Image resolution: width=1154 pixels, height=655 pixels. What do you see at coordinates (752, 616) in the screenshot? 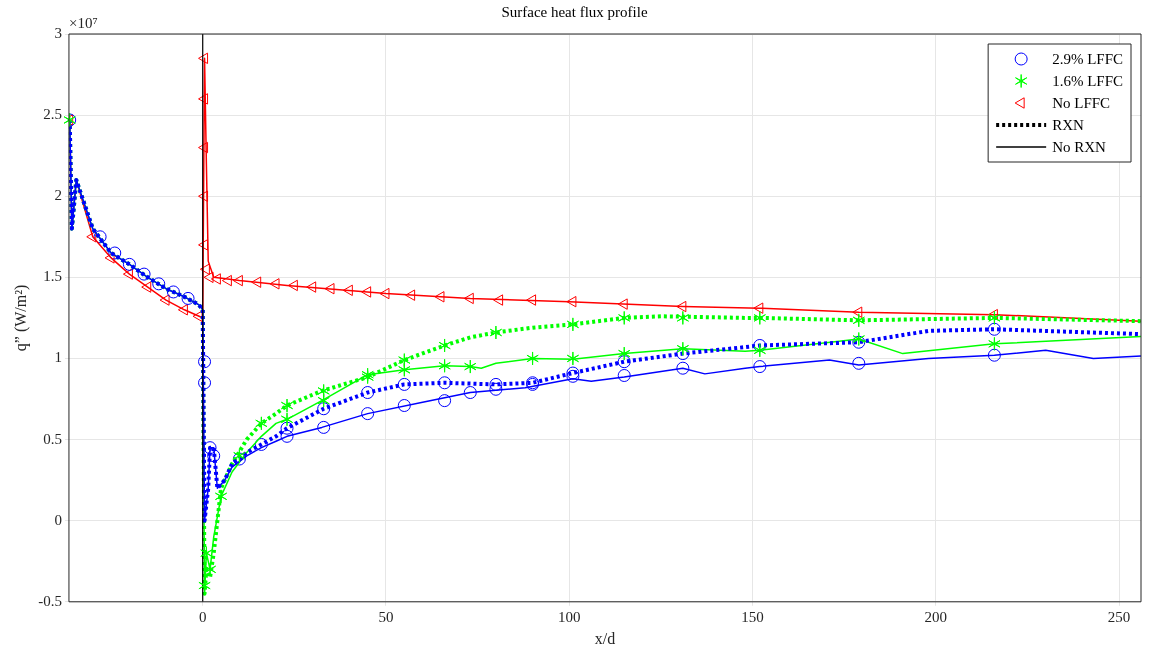
I see `x-tick-label: 150` at bounding box center [752, 616].